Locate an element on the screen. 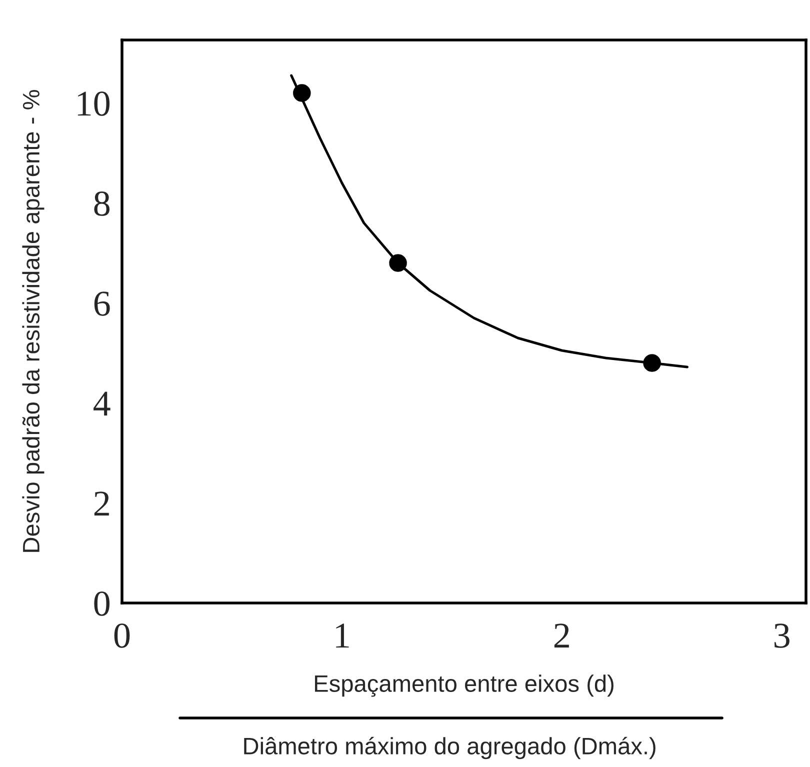 This screenshot has height=767, width=810. y-tick-label: 0 is located at coordinates (102, 604).